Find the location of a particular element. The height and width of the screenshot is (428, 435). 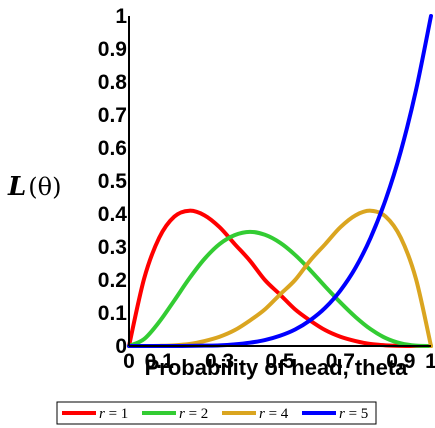

legend-label-eq: = 1 is located at coordinates (116, 414).